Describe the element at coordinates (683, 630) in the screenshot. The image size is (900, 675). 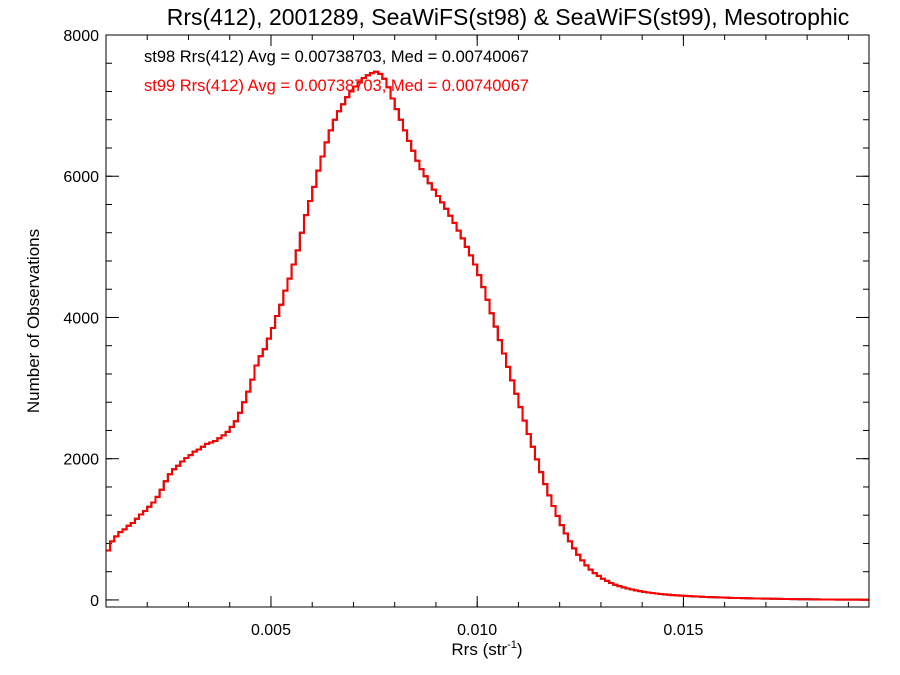
I see `x-tick-label: 0.015` at that location.